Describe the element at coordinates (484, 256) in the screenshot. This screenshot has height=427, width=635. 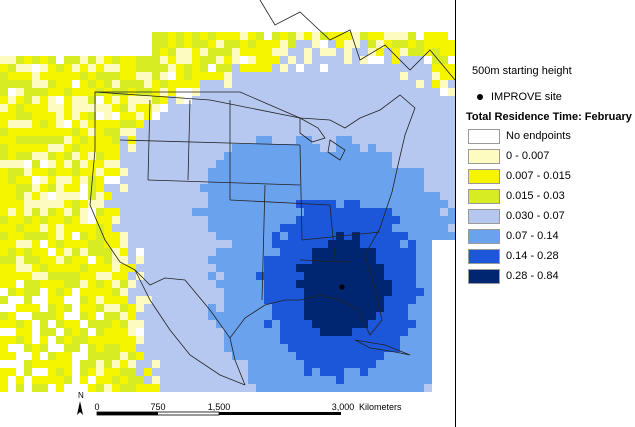
I see `legend-swatch` at that location.